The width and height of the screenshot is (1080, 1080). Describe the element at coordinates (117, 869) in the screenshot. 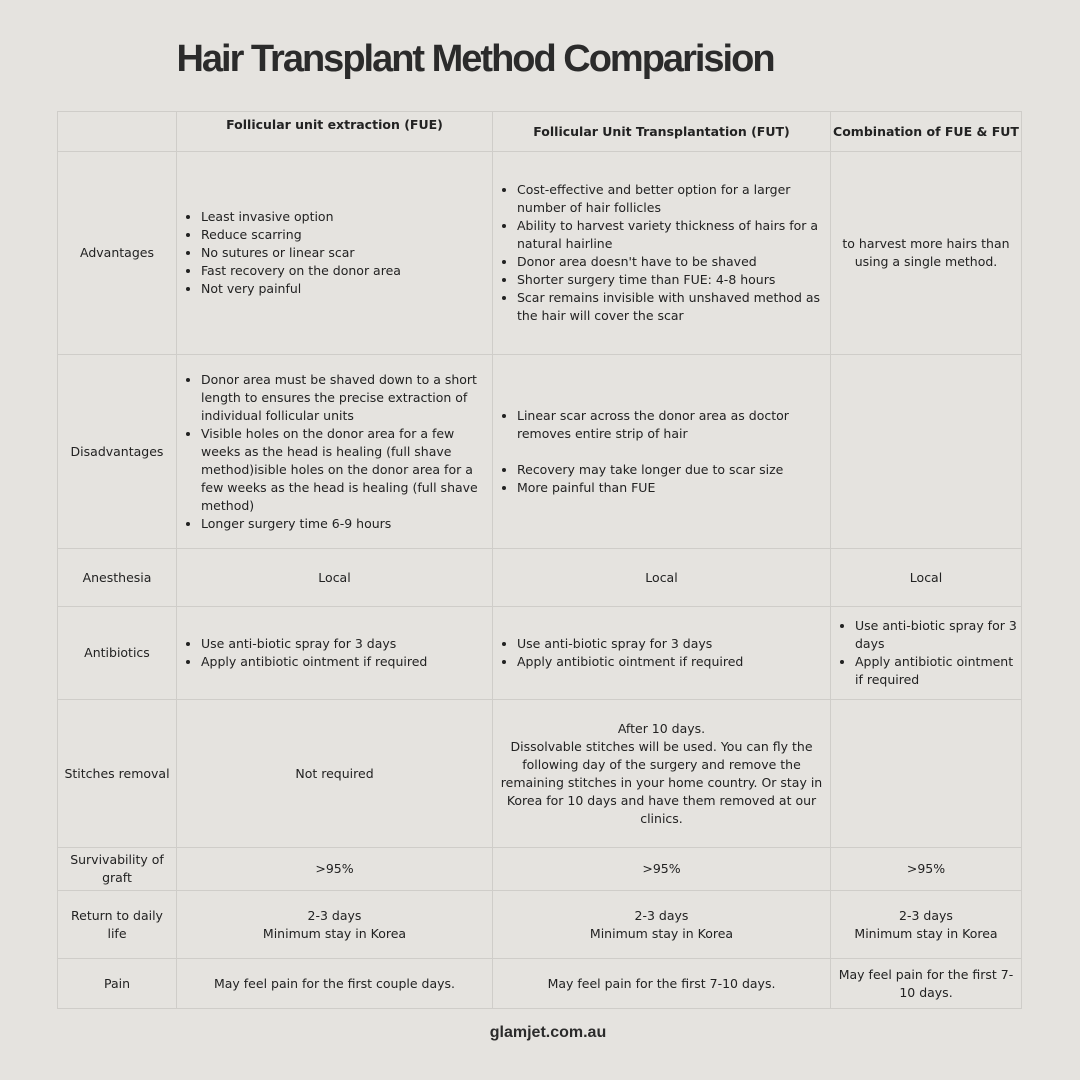

I see `row-label: Survivability of graft` at that location.